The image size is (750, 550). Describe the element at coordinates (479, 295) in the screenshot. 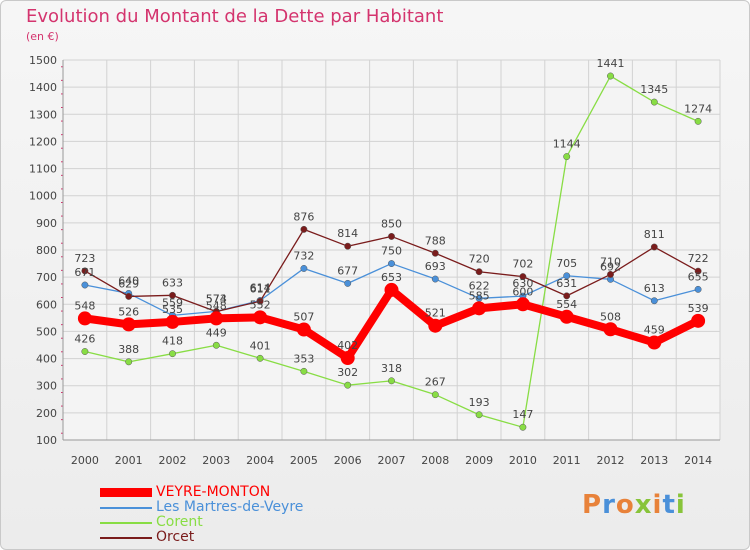

I see `data-label: 585` at that location.